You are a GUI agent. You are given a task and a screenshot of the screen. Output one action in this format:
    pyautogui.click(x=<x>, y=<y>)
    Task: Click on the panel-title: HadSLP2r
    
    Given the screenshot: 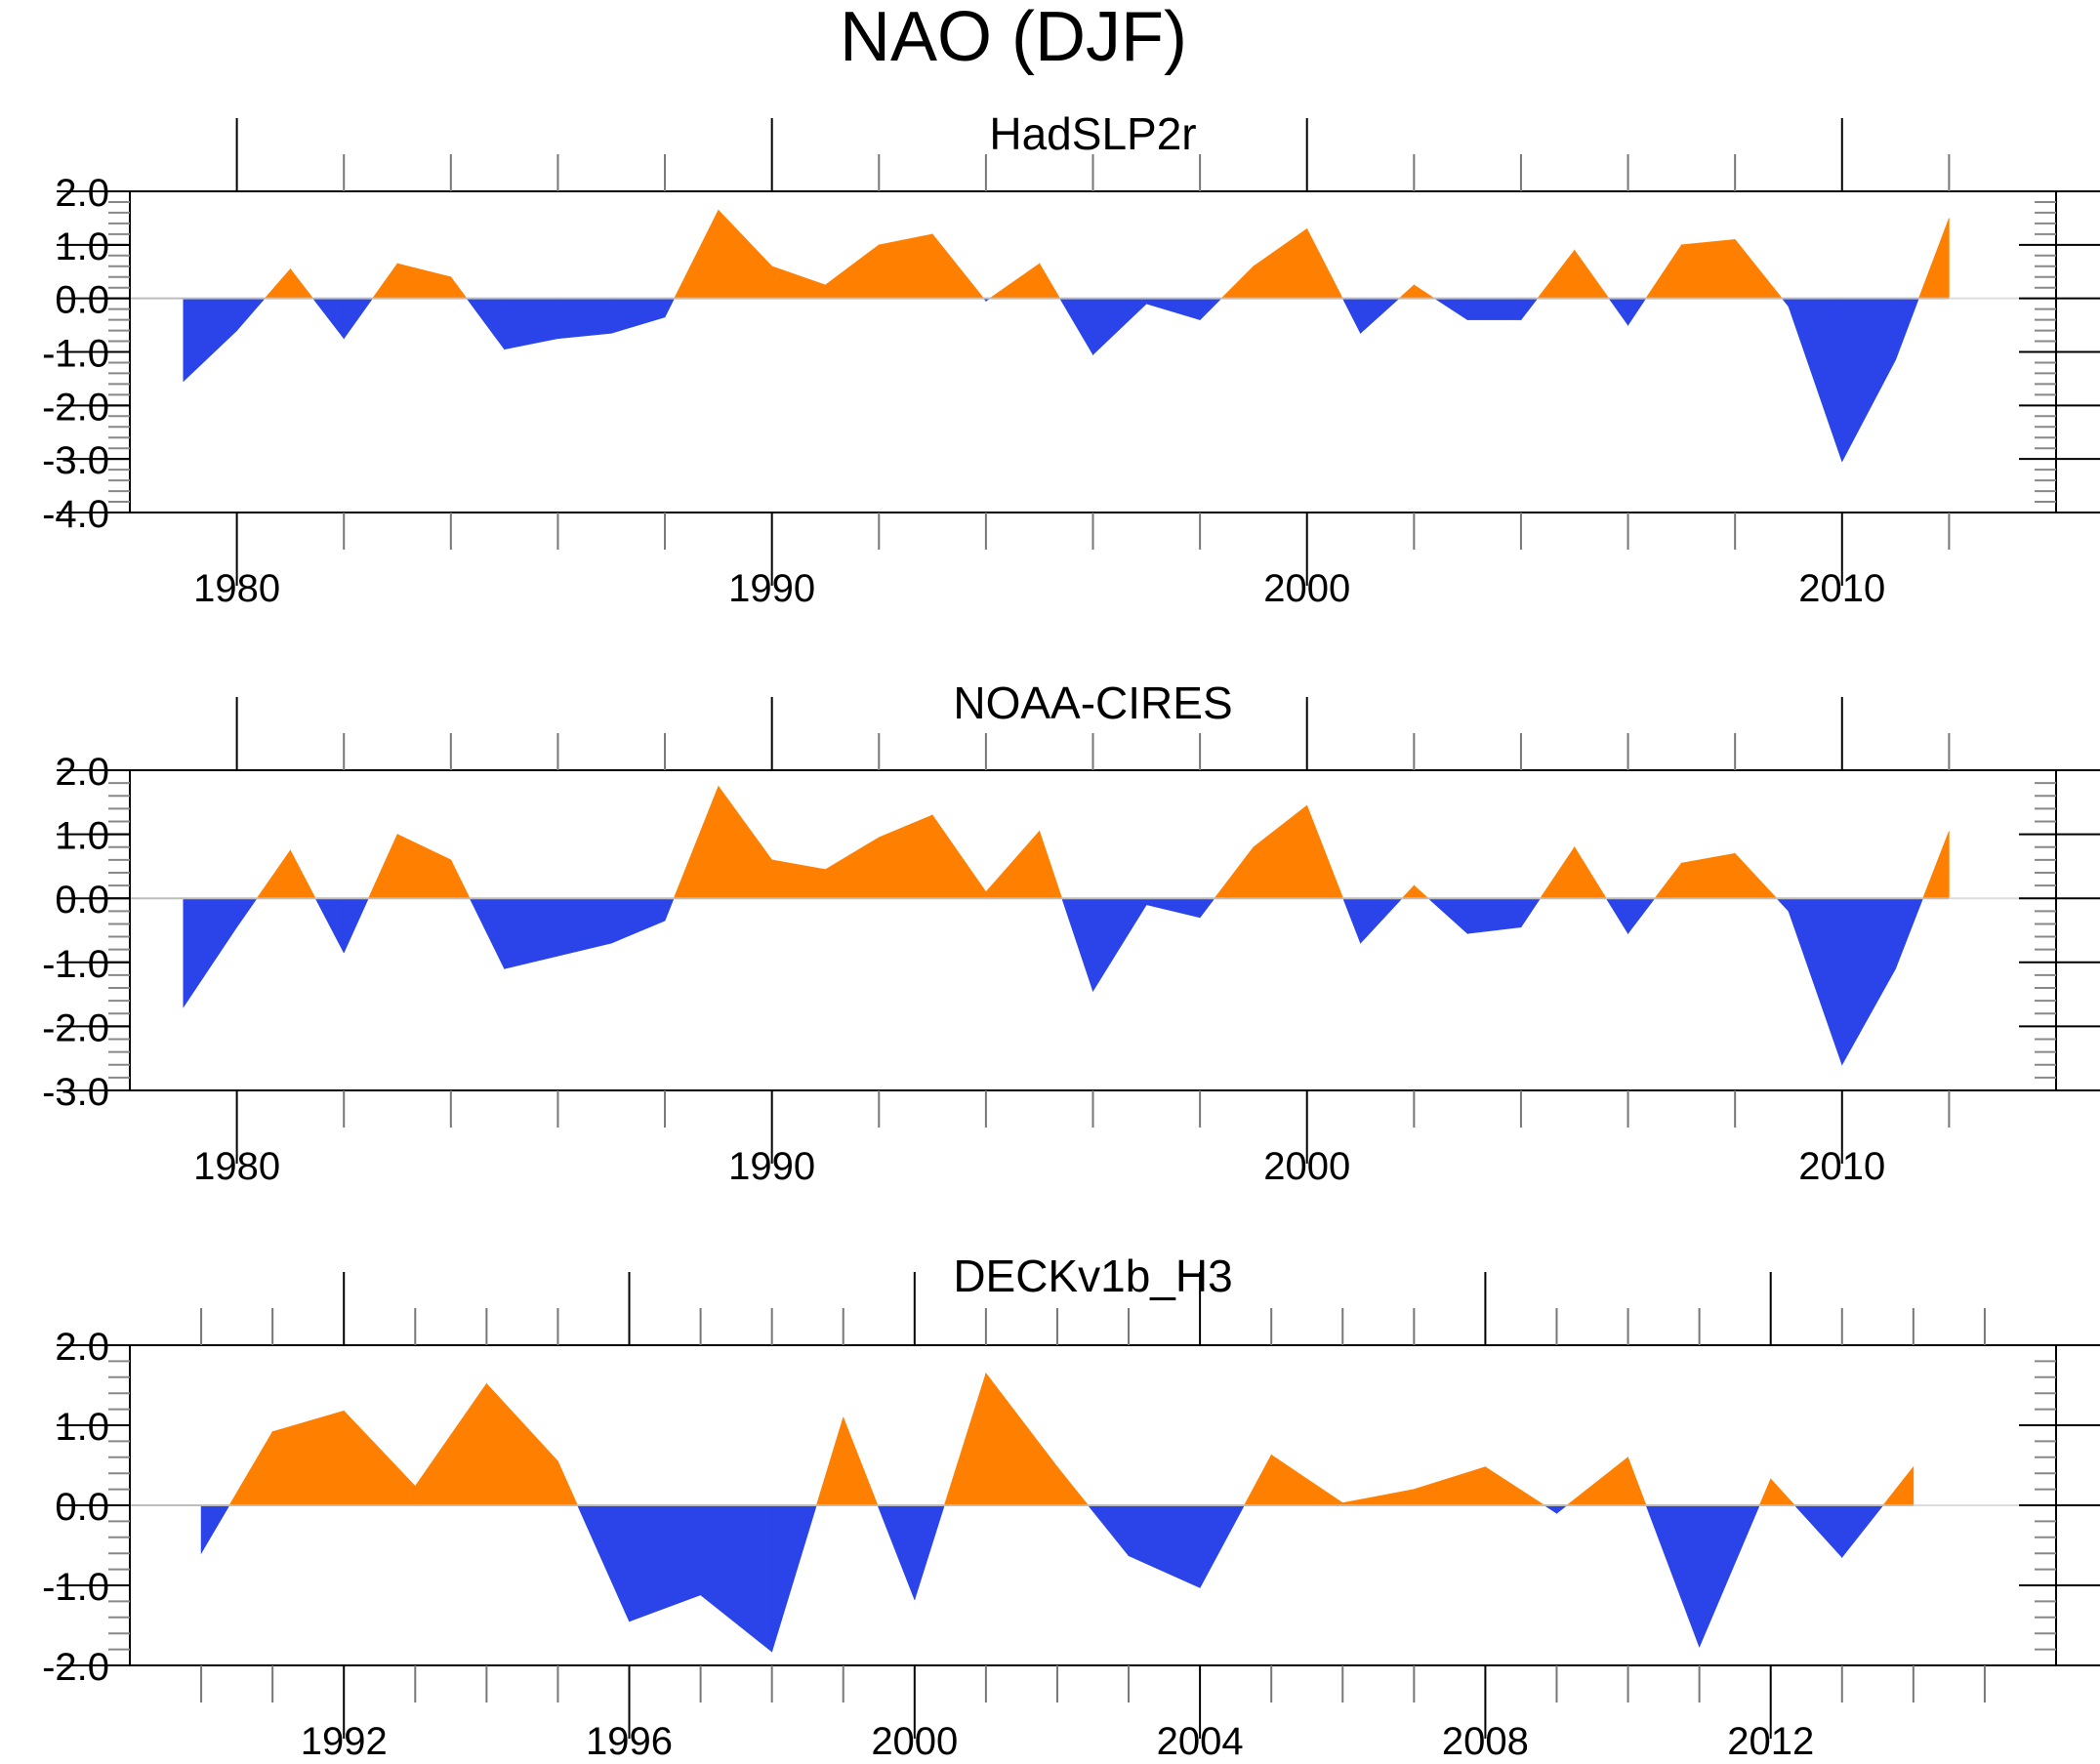 What is the action you would take?
    pyautogui.click(x=1092, y=133)
    